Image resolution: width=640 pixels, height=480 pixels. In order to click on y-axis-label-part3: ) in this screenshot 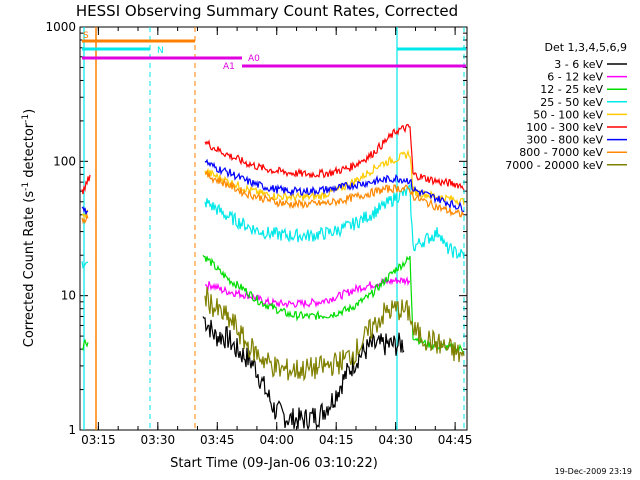, I will do `click(29, 111)`.